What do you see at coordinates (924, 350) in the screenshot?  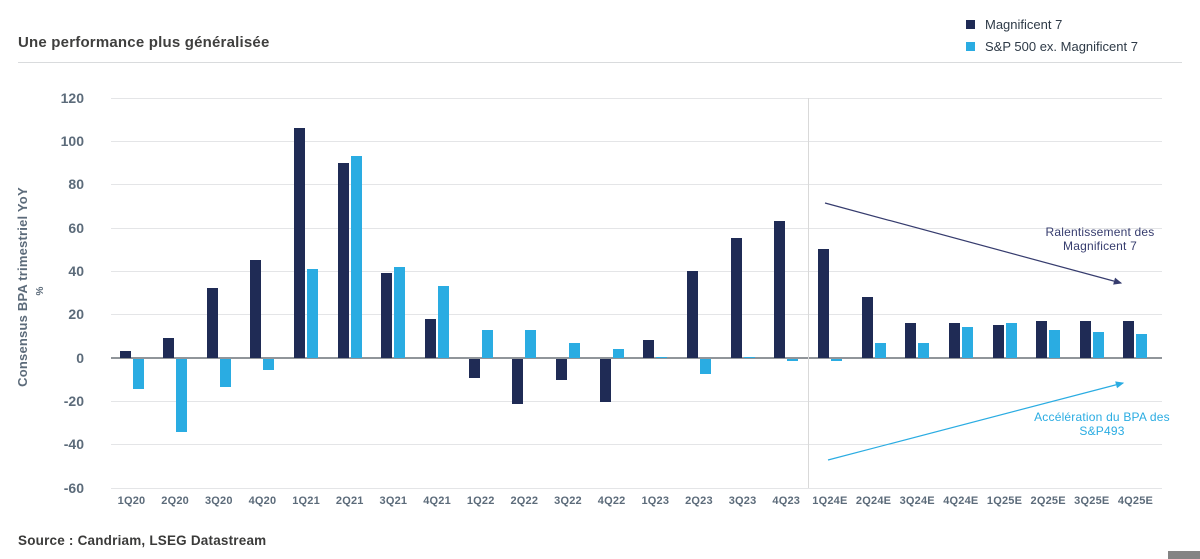 I see `bar-sp500ex-3Q24E` at bounding box center [924, 350].